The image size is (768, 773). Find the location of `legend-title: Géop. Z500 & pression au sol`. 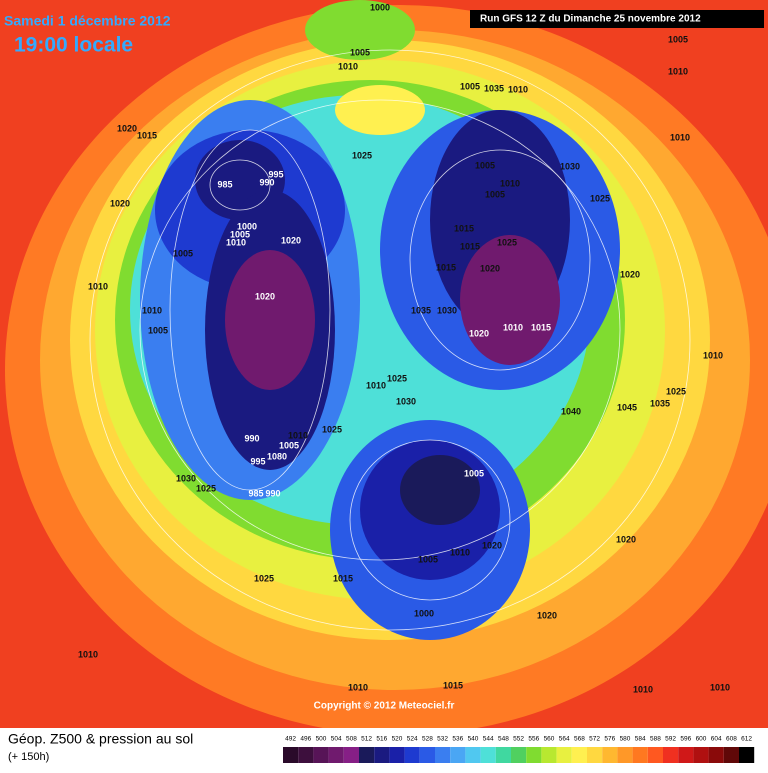

legend-title: Géop. Z500 & pression au sol is located at coordinates (100, 739).